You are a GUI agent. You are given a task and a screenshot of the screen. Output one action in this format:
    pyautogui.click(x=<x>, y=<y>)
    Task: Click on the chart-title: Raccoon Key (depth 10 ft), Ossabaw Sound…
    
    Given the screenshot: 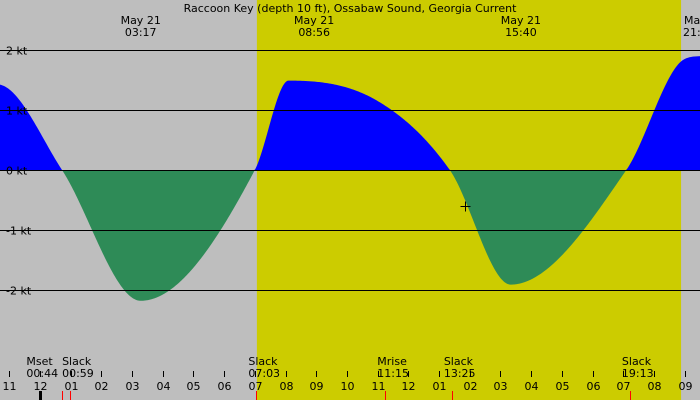 What is the action you would take?
    pyautogui.click(x=351, y=8)
    